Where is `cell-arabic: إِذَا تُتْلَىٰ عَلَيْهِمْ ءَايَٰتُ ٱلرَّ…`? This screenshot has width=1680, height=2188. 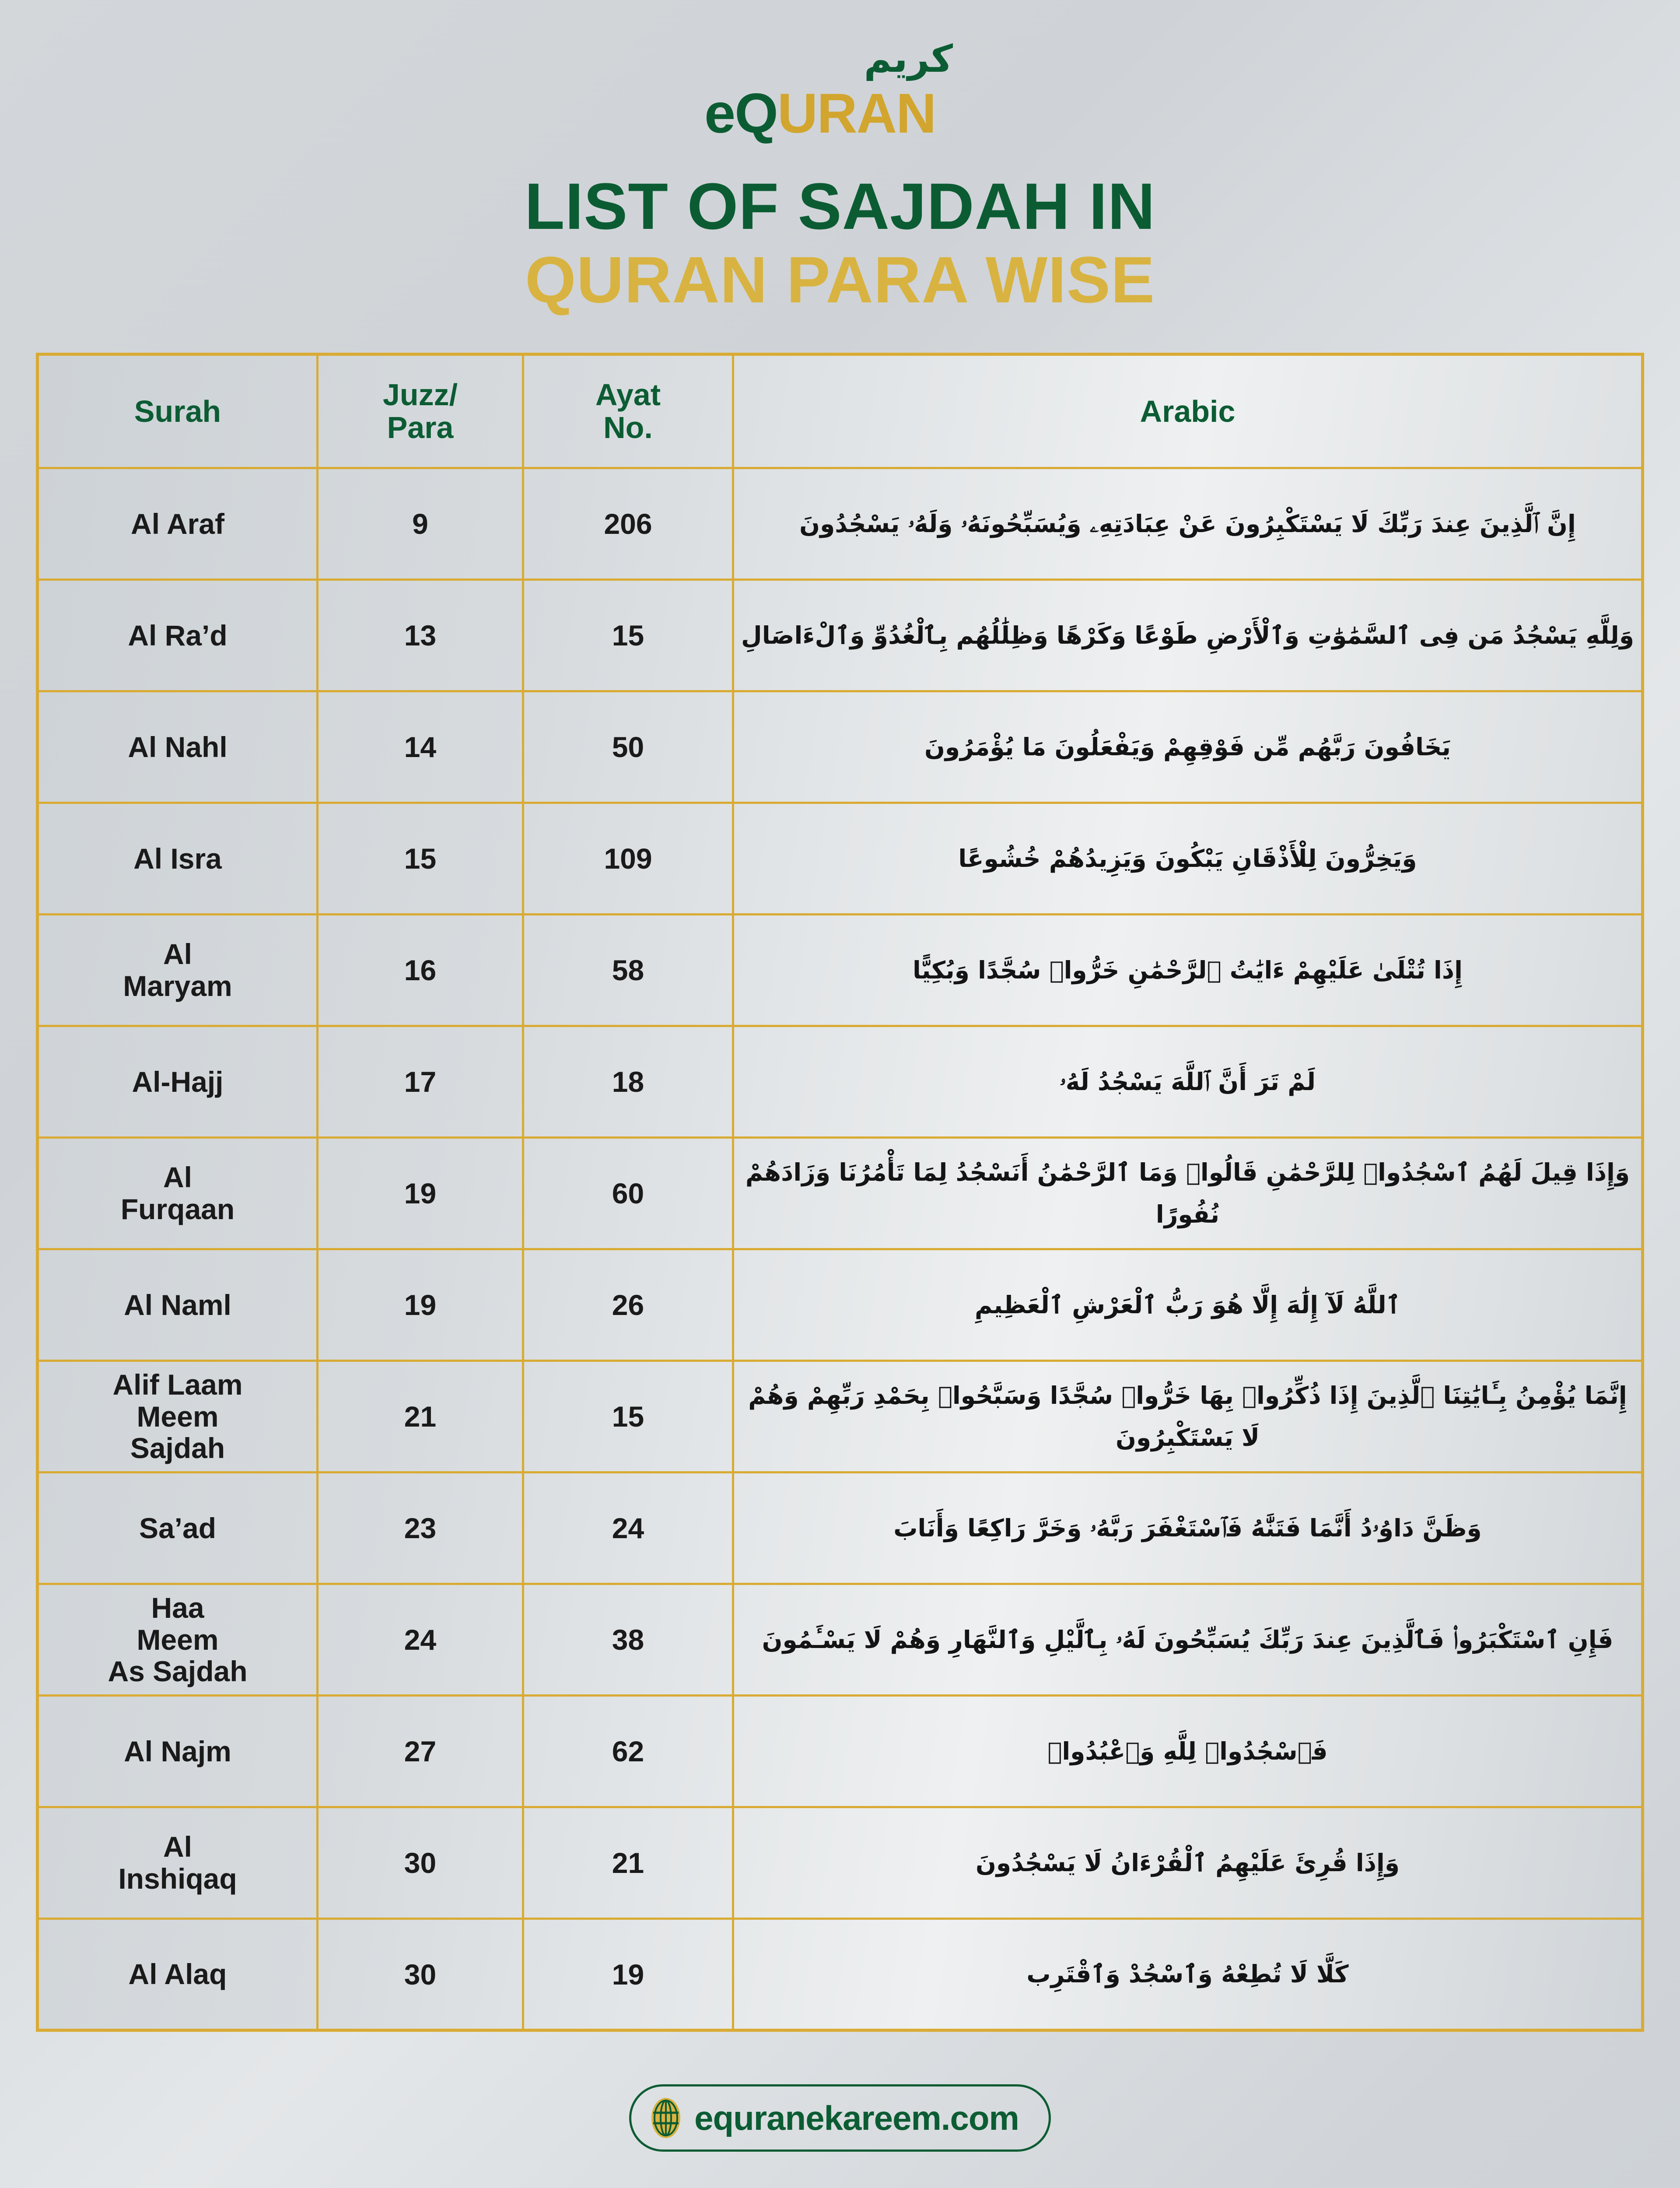
cell-arabic: إِذَا تُتْلَىٰ عَلَيْهِمْ ءَايَٰتُ ٱلرَّ… is located at coordinates (1188, 970).